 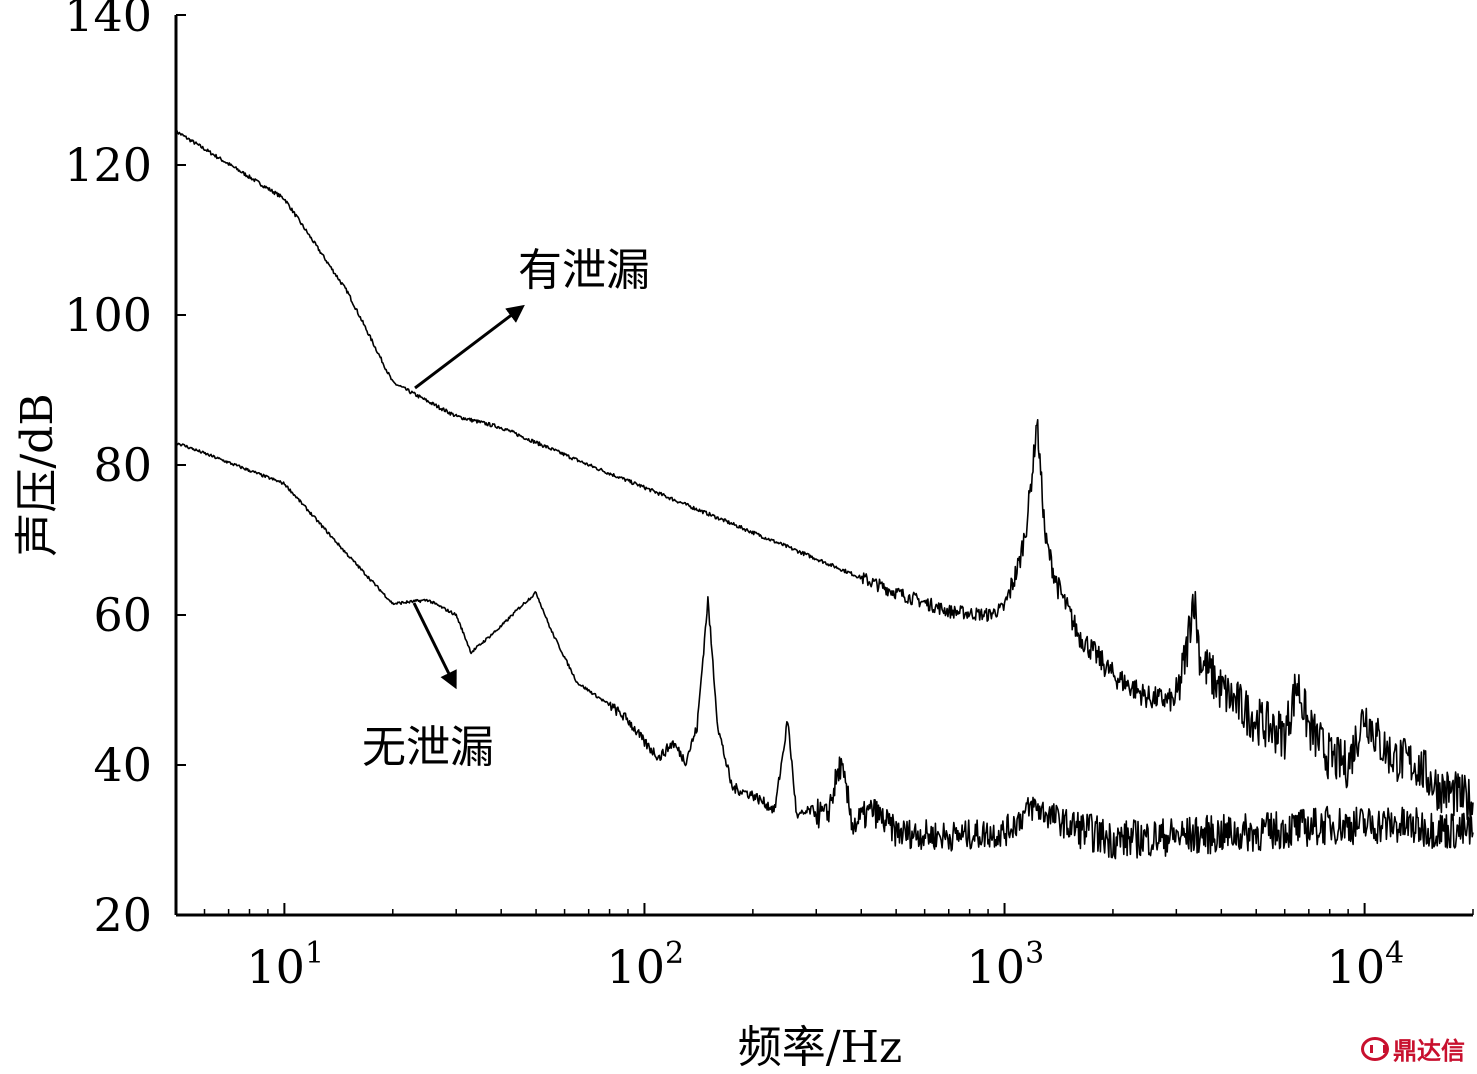 What do you see at coordinates (122, 915) in the screenshot?
I see `y-tick-label: 20` at bounding box center [122, 915].